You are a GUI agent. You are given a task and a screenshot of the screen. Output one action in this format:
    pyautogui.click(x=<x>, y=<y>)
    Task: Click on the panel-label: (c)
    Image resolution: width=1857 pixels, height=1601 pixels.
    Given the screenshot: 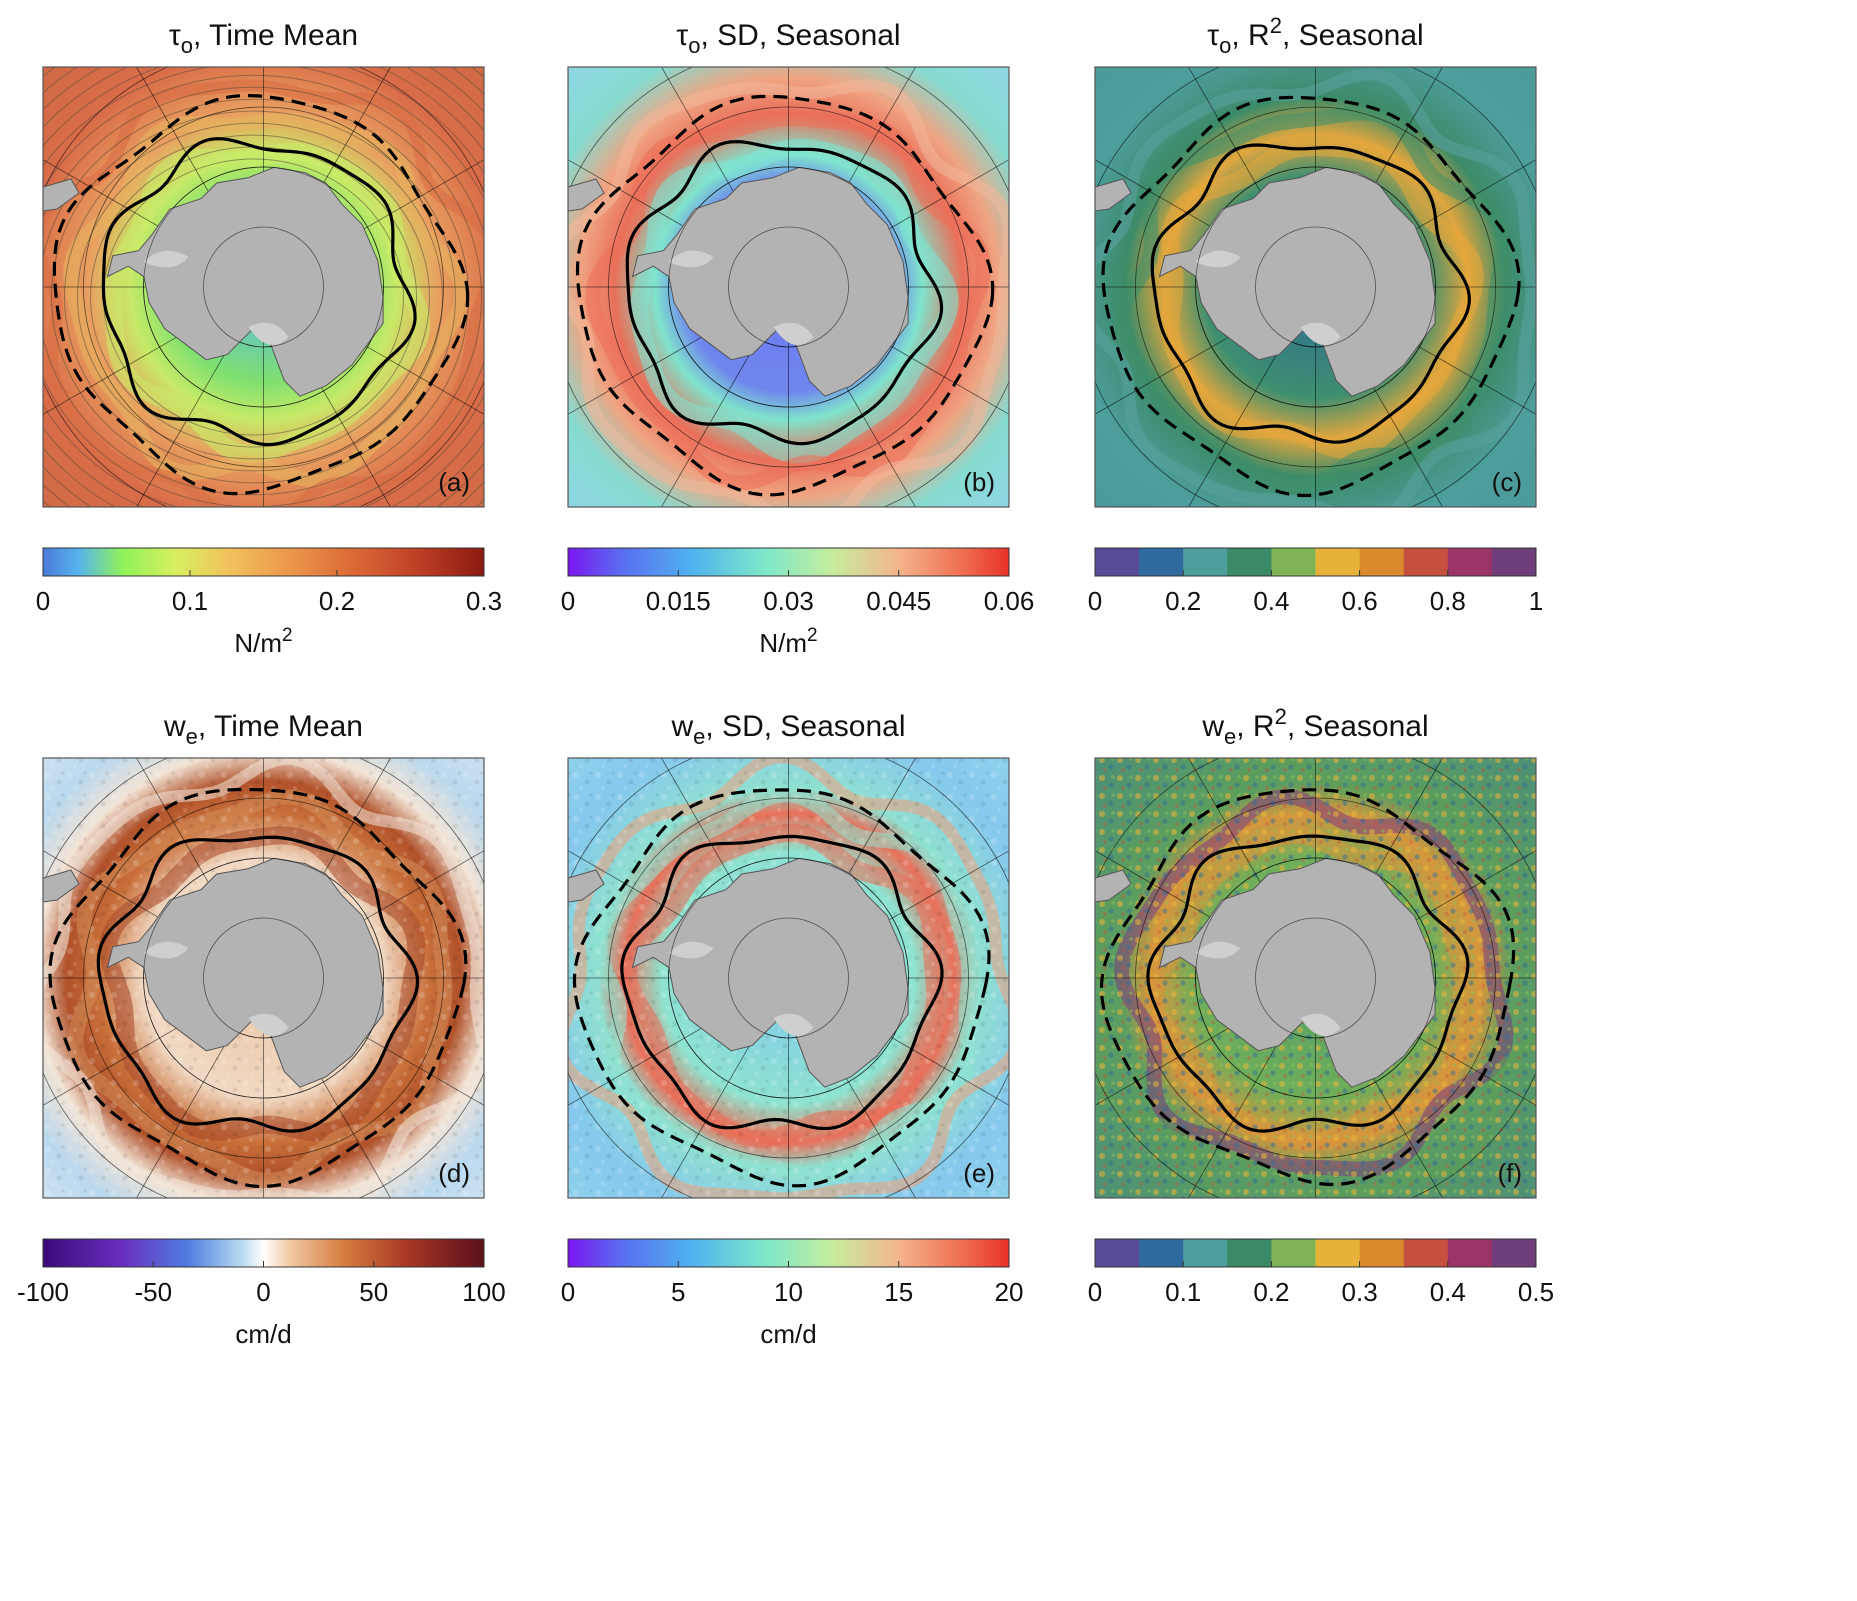 What is the action you would take?
    pyautogui.click(x=1507, y=482)
    